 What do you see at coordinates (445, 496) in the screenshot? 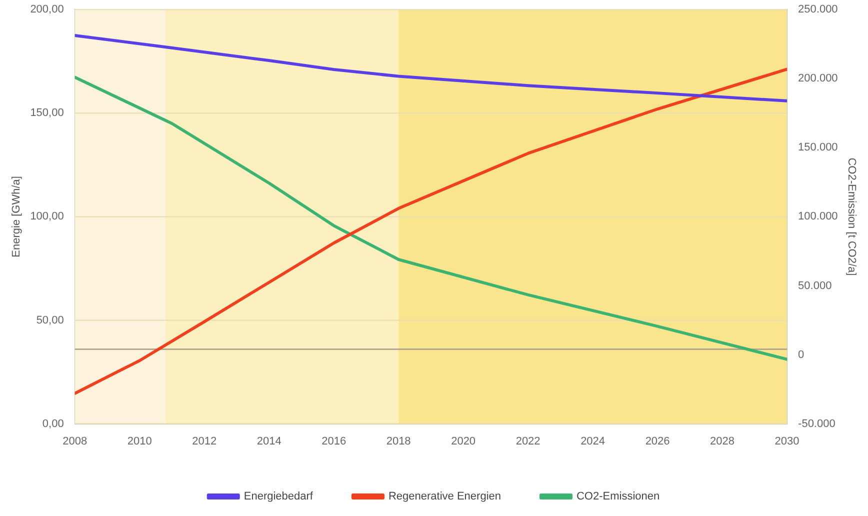
I see `legend-label: Regenerative Energien` at bounding box center [445, 496].